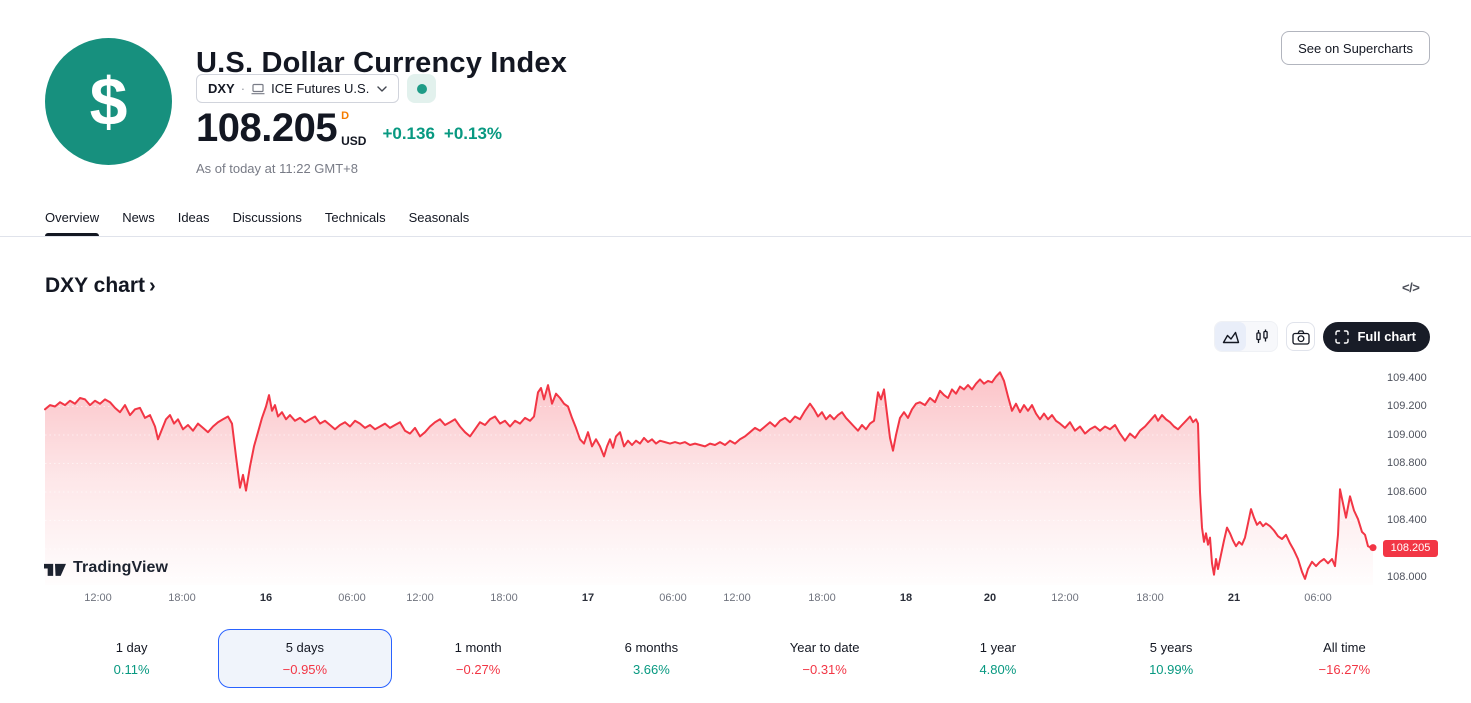 Image resolution: width=1471 pixels, height=703 pixels. I want to click on symbol-ticker: DXY, so click(221, 88).